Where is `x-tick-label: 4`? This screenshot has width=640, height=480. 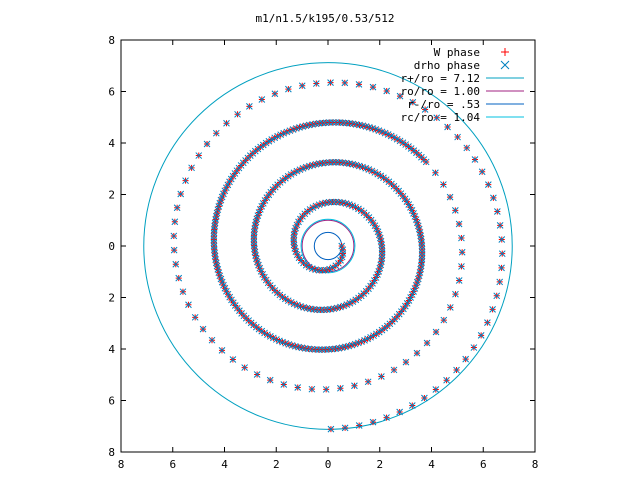
x-tick-label: 4 is located at coordinates (224, 464).